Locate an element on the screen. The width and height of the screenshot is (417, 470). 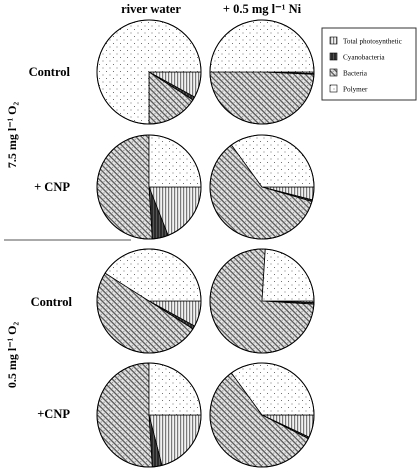
pie-8-outline is located at coordinates (262, 415).